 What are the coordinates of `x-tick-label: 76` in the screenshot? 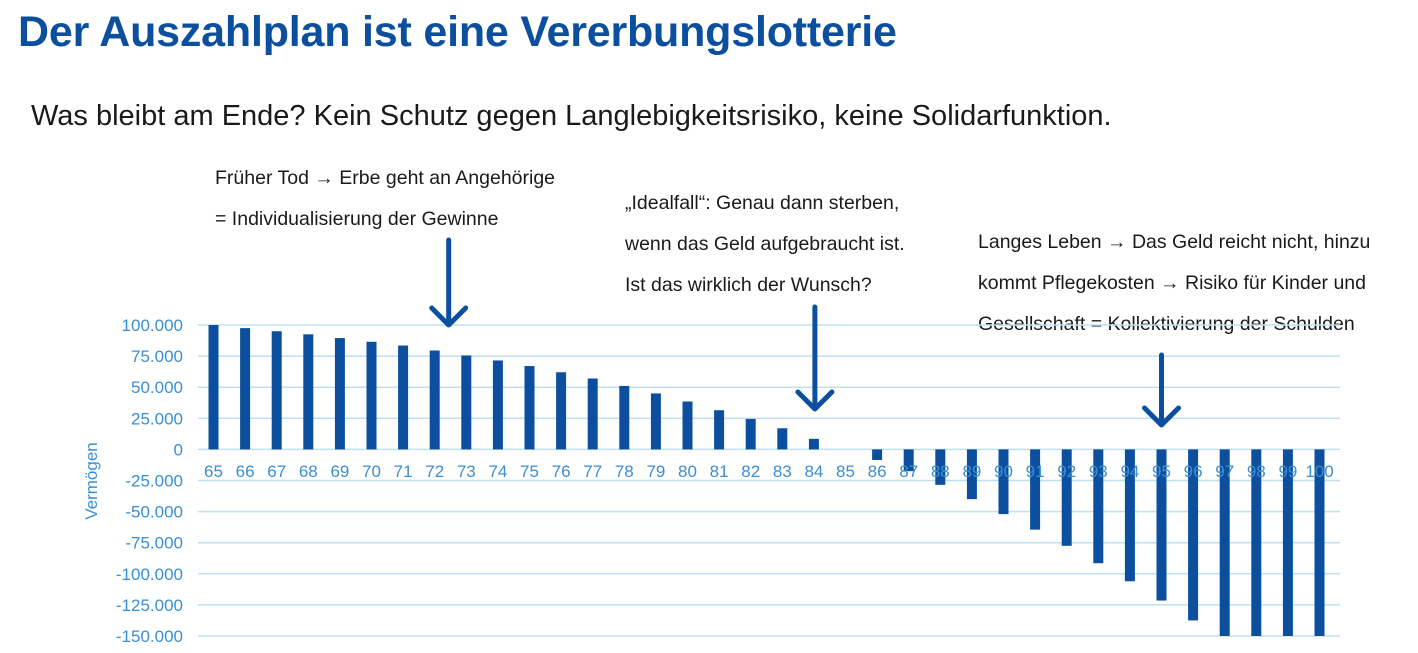 It's located at (561, 471).